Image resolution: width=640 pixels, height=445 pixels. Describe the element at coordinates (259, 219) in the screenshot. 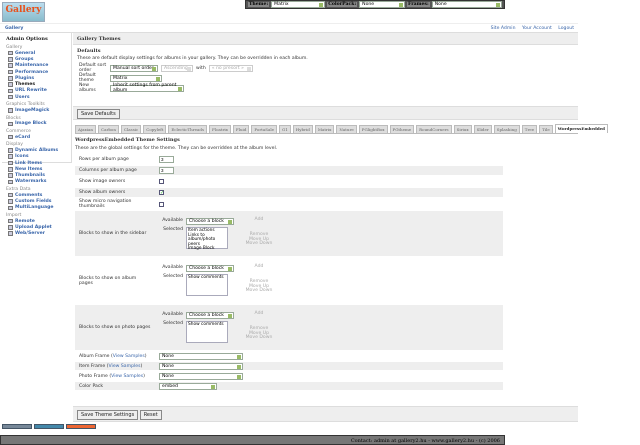

I see `sidebar-add-button: Add` at that location.